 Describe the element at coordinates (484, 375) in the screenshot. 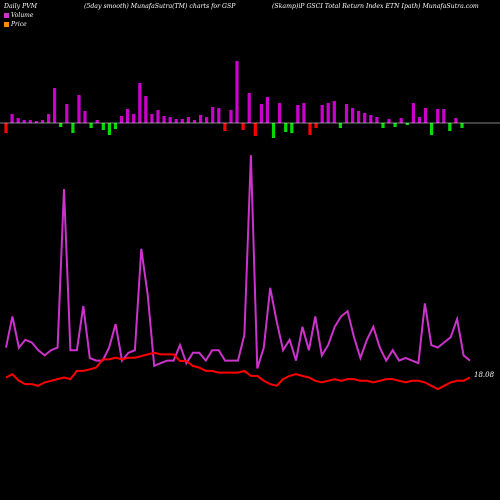

I see `price-label: 18.08` at that location.